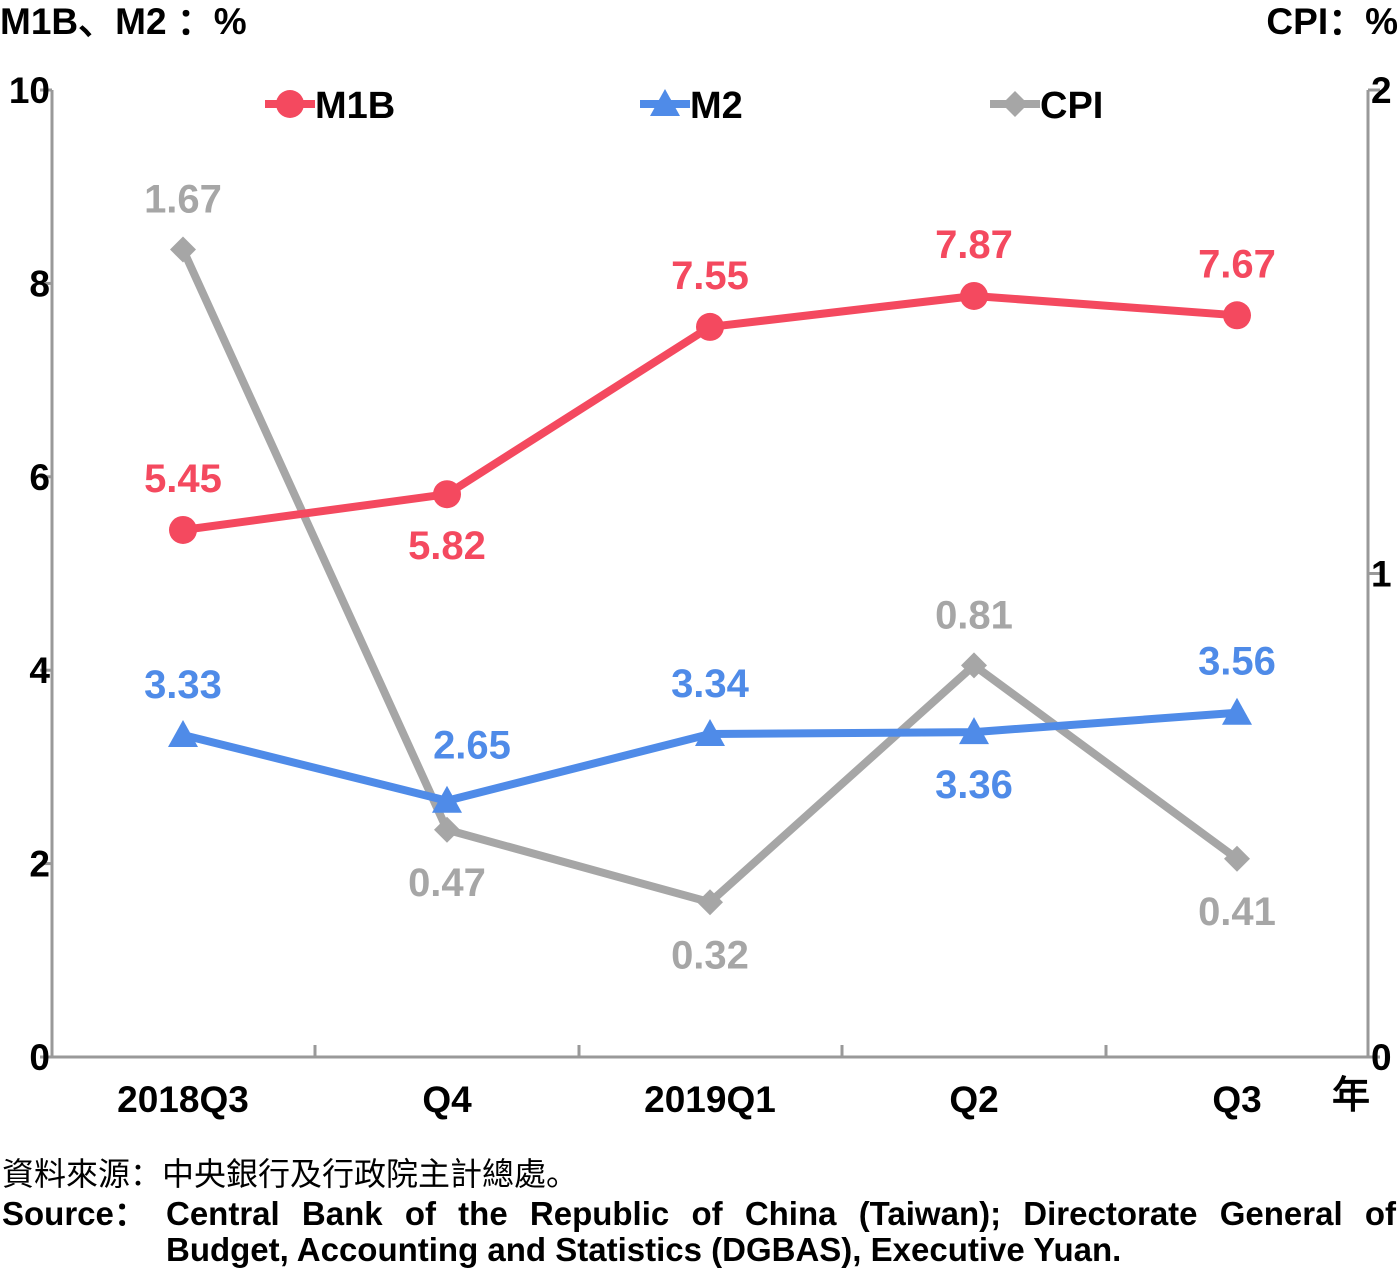 The height and width of the screenshot is (1284, 1400). What do you see at coordinates (355, 106) in the screenshot?
I see `legend-label-m1b: M1B` at bounding box center [355, 106].